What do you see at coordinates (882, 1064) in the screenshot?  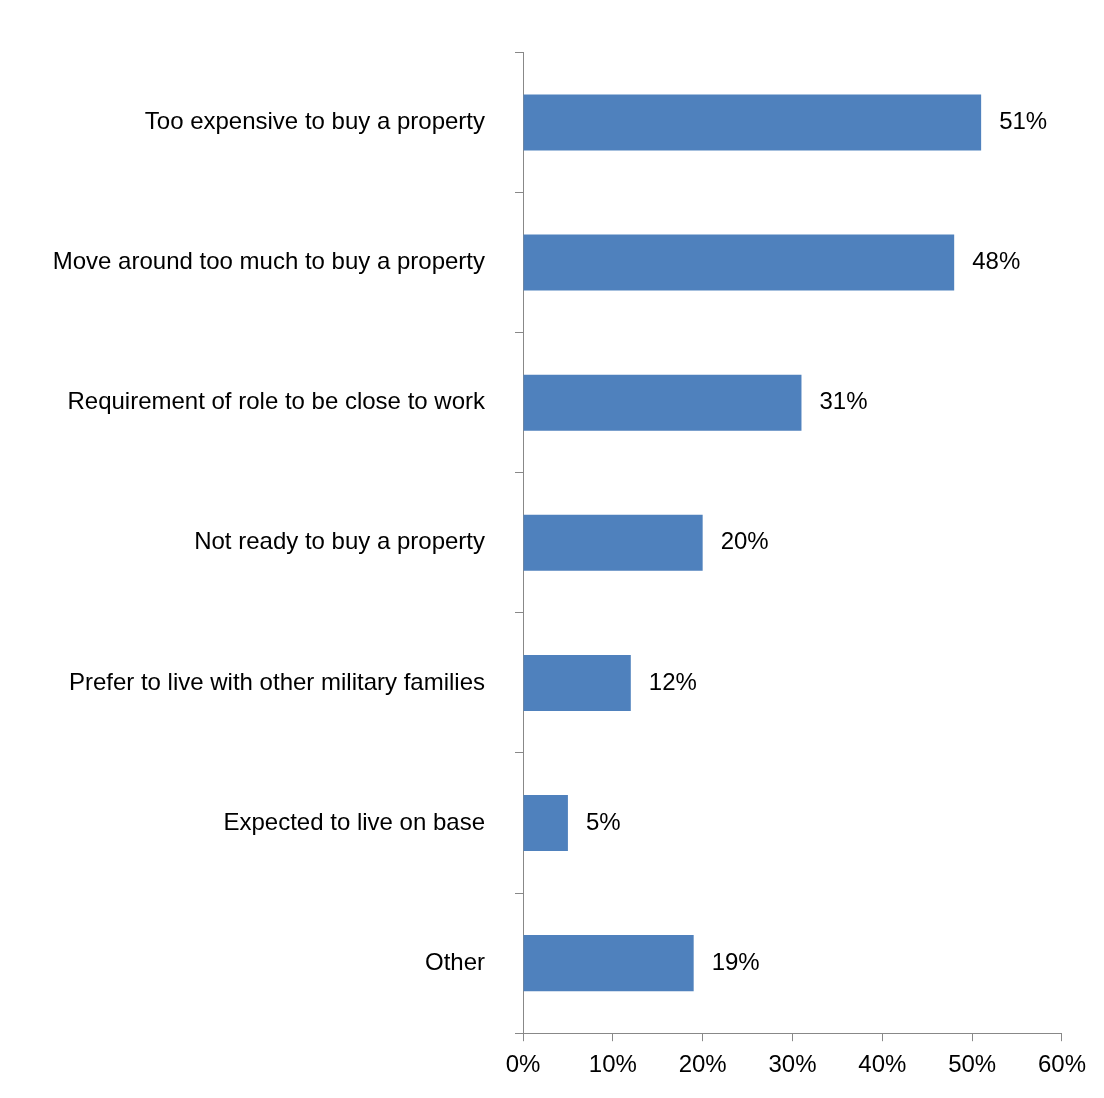 I see `x-tick-label: 40%` at bounding box center [882, 1064].